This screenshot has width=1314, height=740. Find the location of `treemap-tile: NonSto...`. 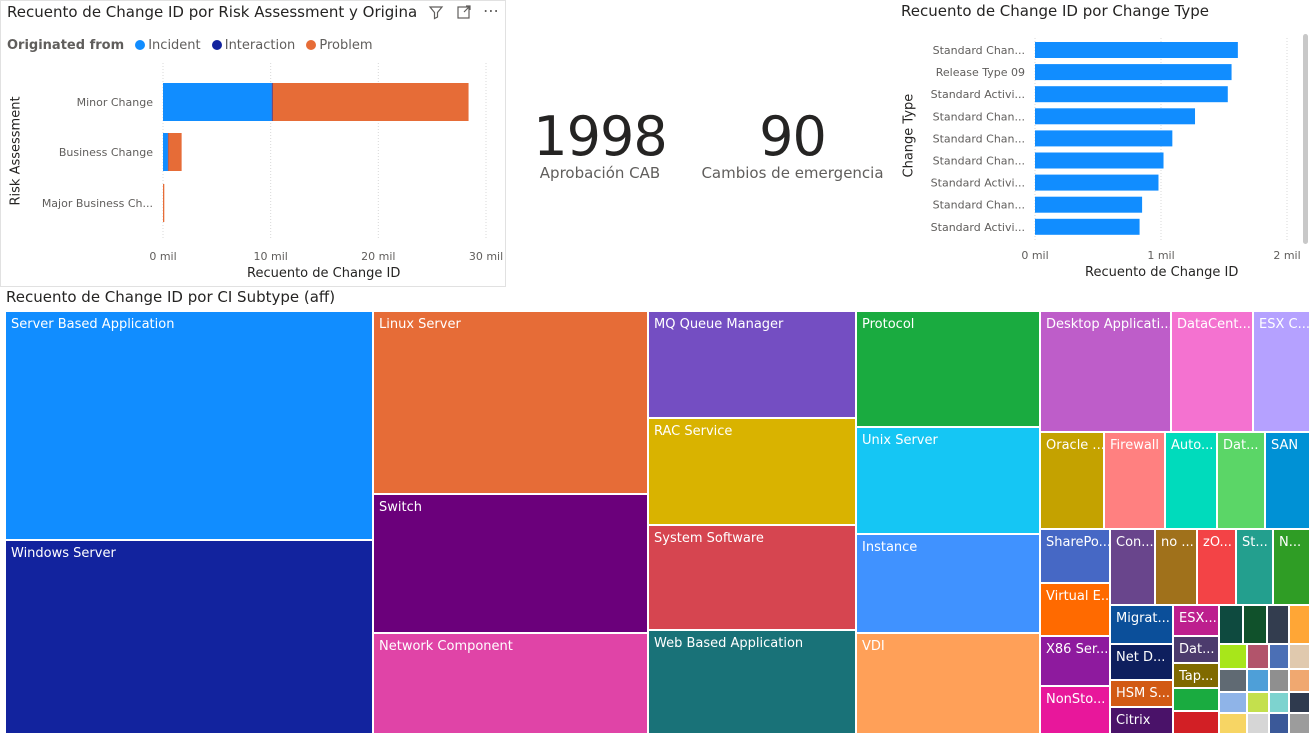

treemap-tile: NonSto... is located at coordinates (1075, 710).